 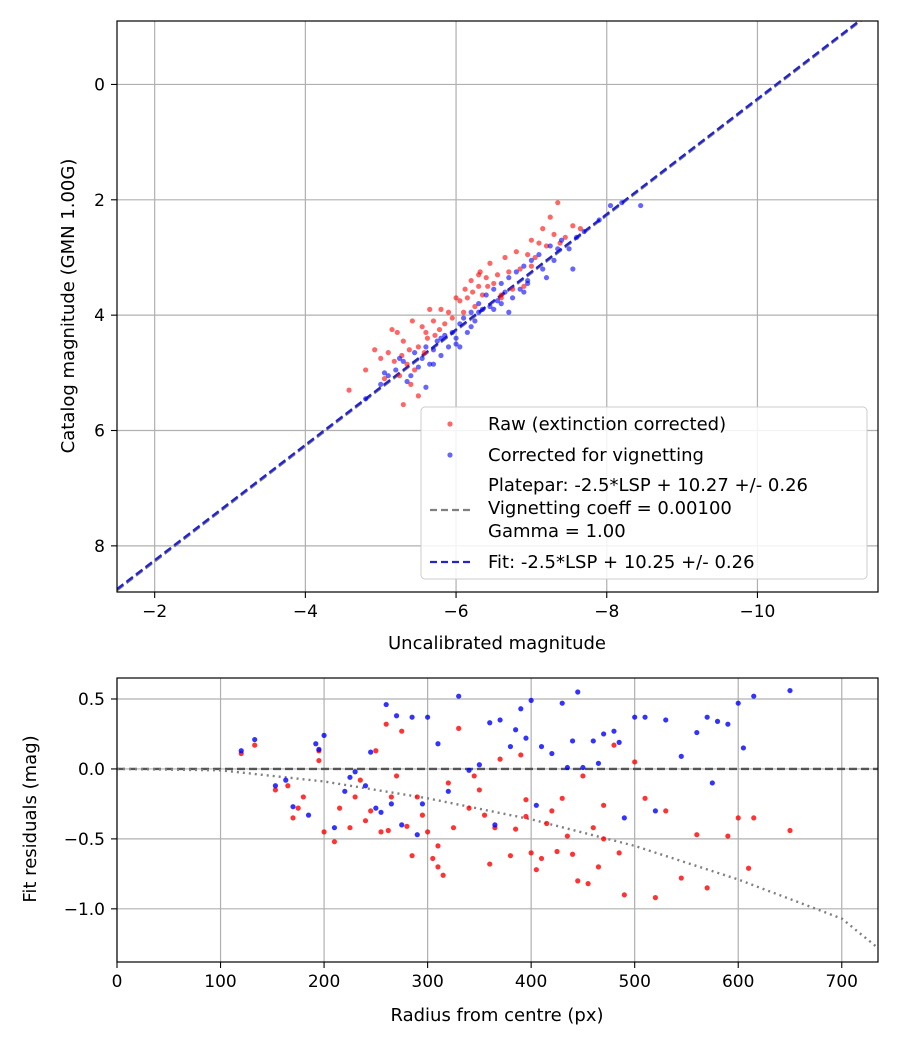 I want to click on legend-raw-marker, so click(x=450, y=424).